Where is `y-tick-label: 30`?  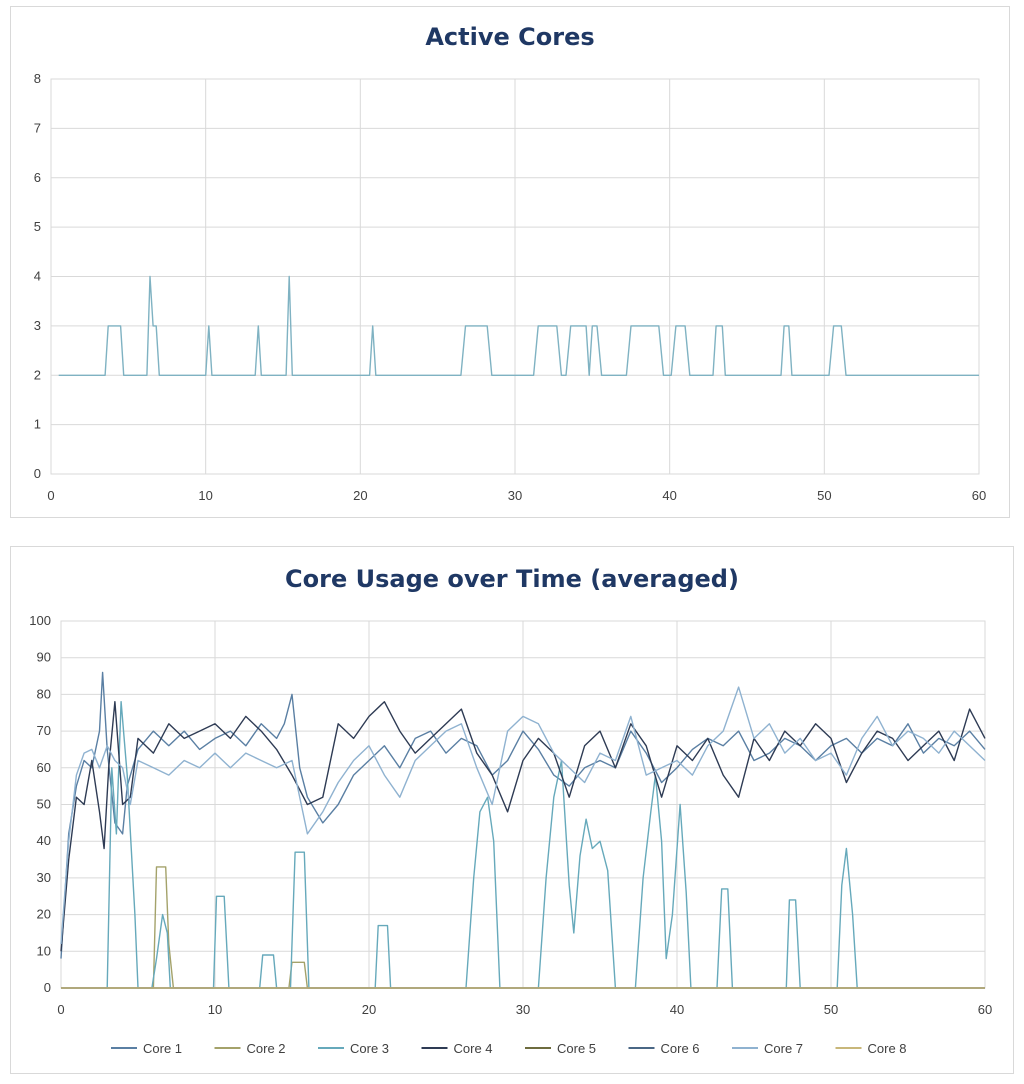 y-tick-label: 30 is located at coordinates (44, 877).